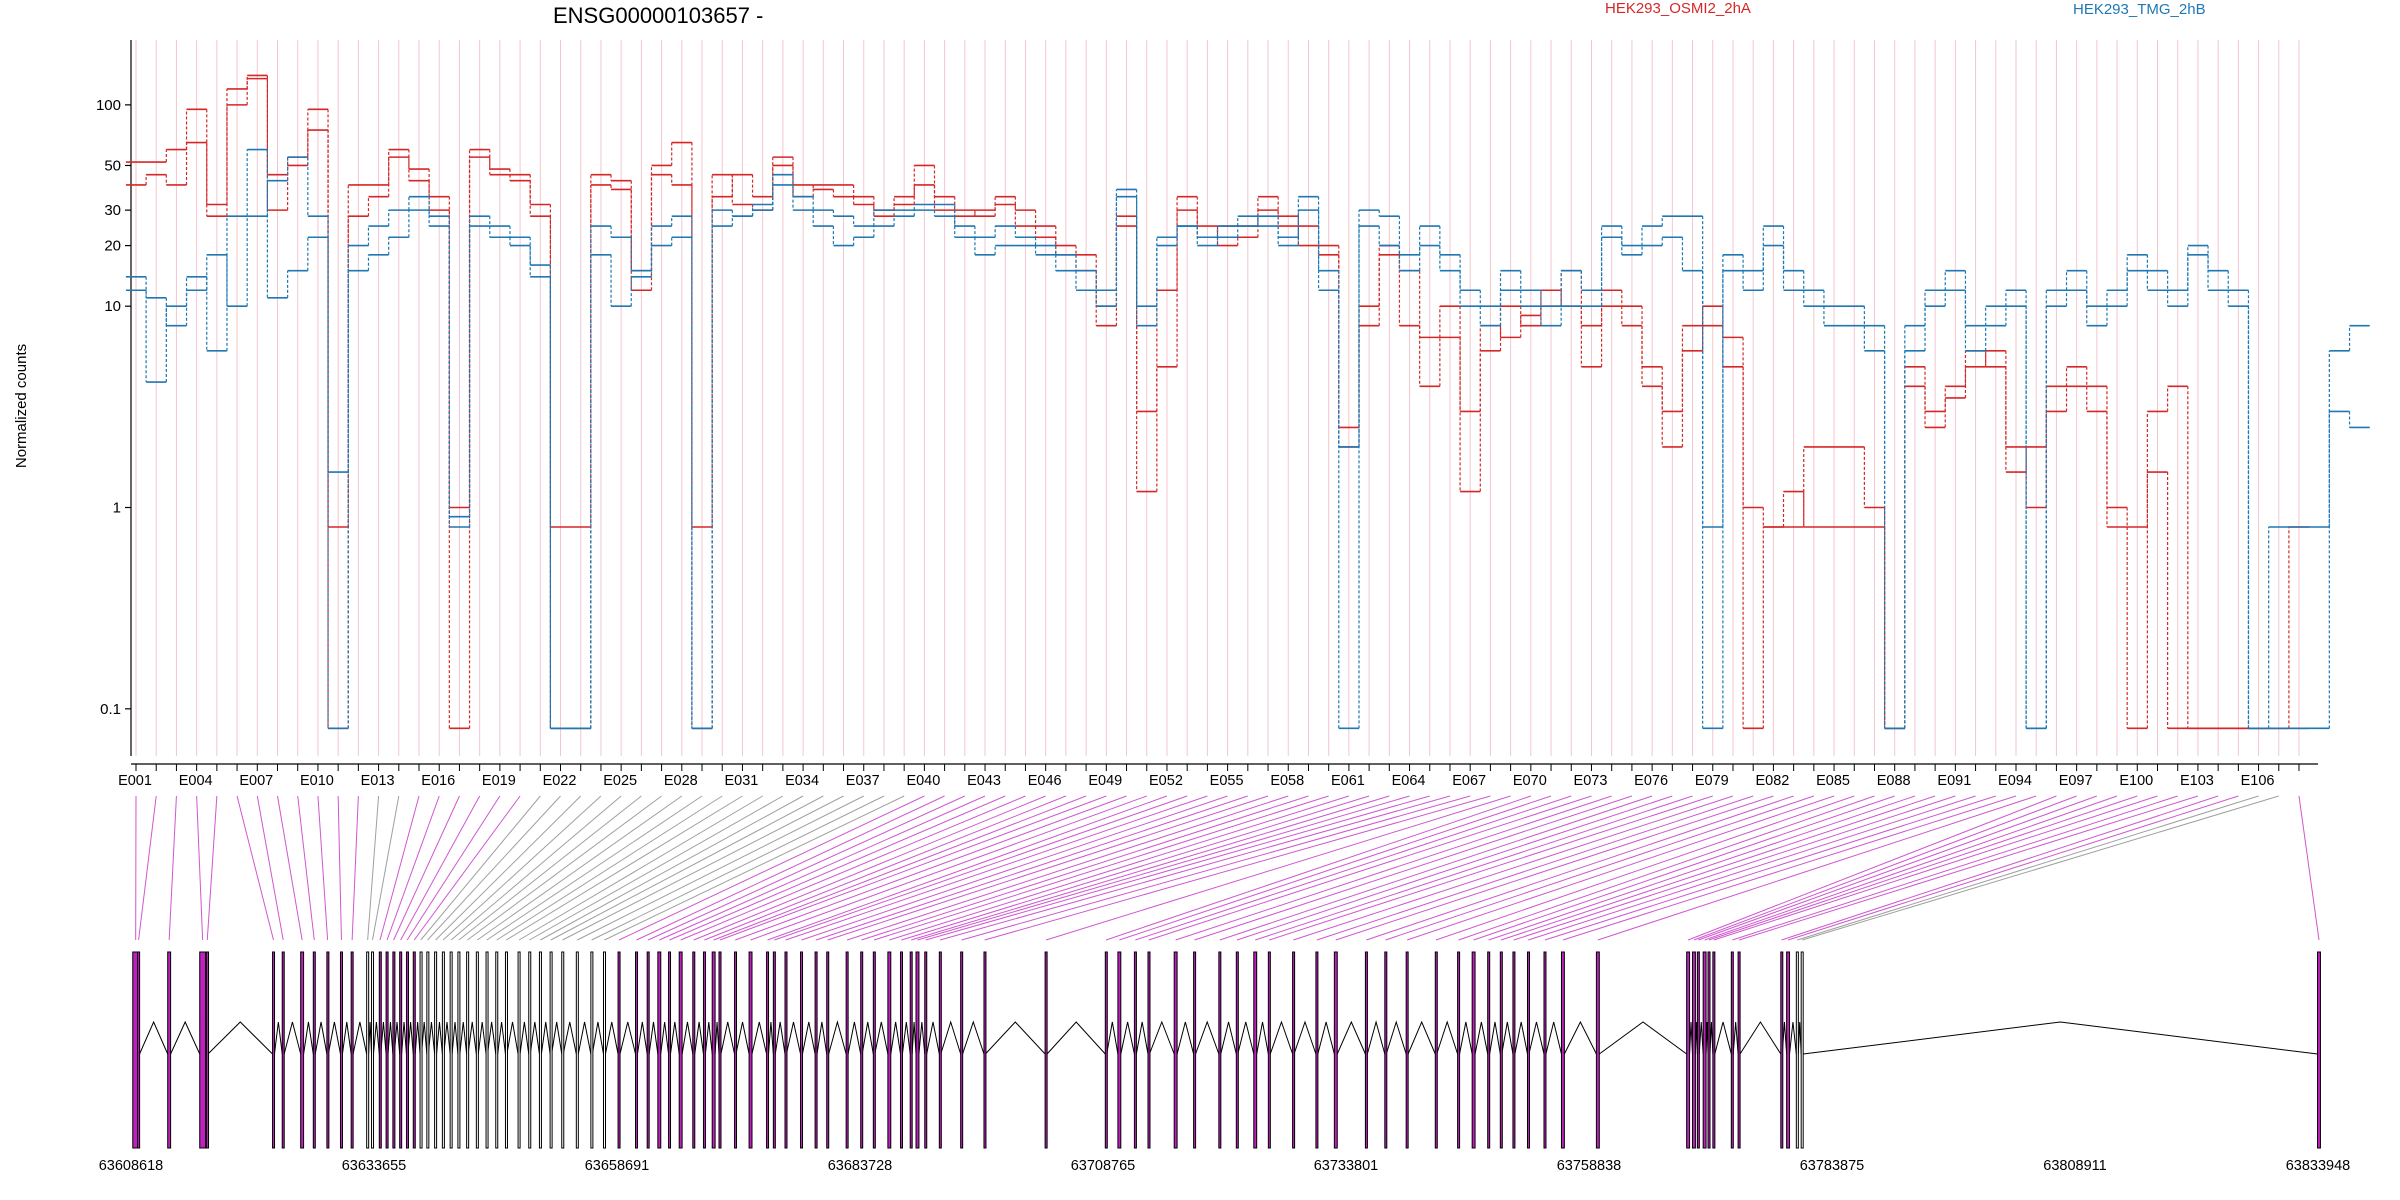 The width and height of the screenshot is (2400, 1200). I want to click on coordinate-label: 63658691, so click(617, 1166).